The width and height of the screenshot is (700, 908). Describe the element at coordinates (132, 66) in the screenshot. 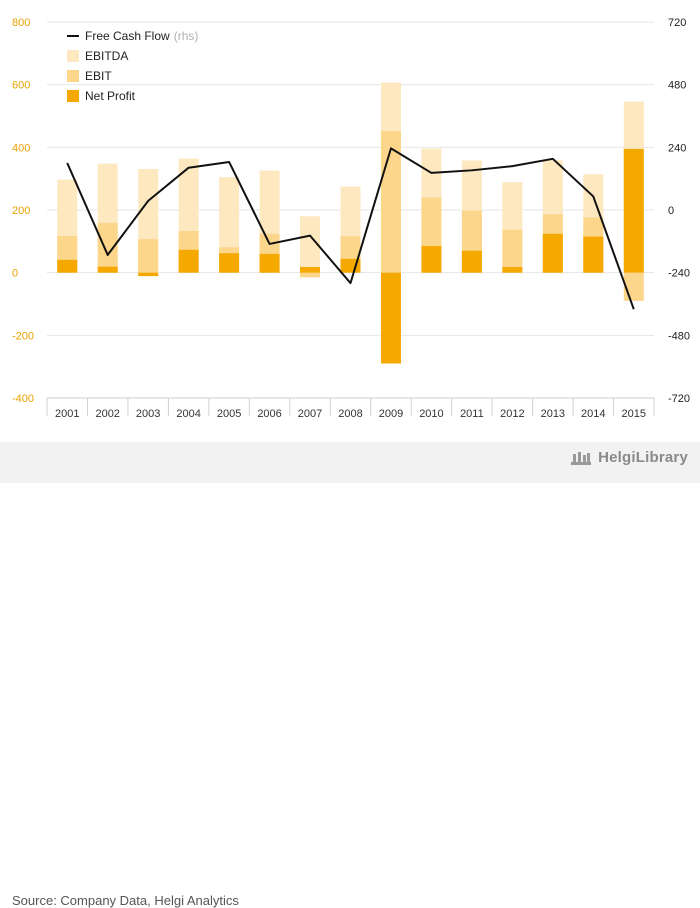

I see `legend: Free Cash Flow (rhs) EBITDA EBIT Net Profit` at that location.